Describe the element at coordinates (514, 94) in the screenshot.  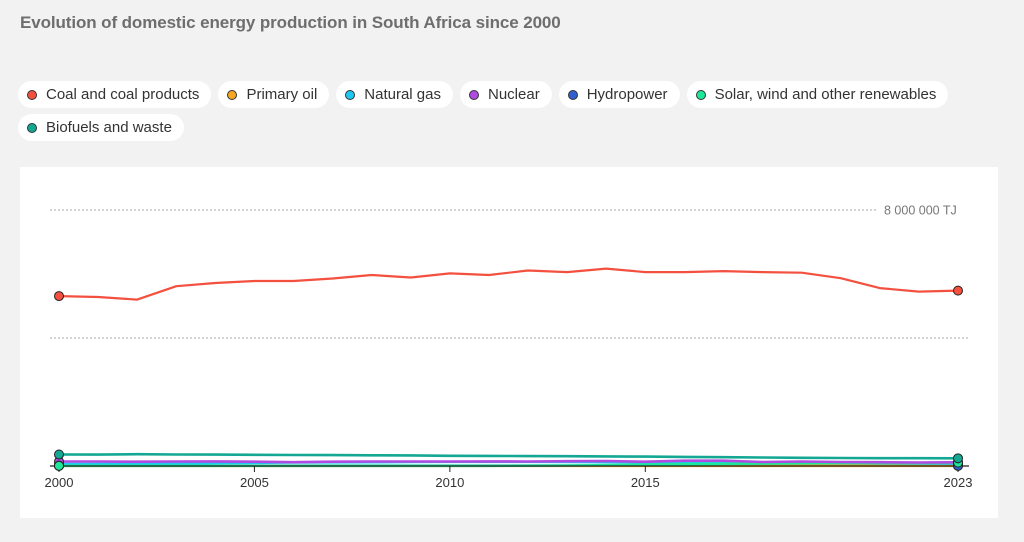
I see `legend-label: Nuclear` at that location.